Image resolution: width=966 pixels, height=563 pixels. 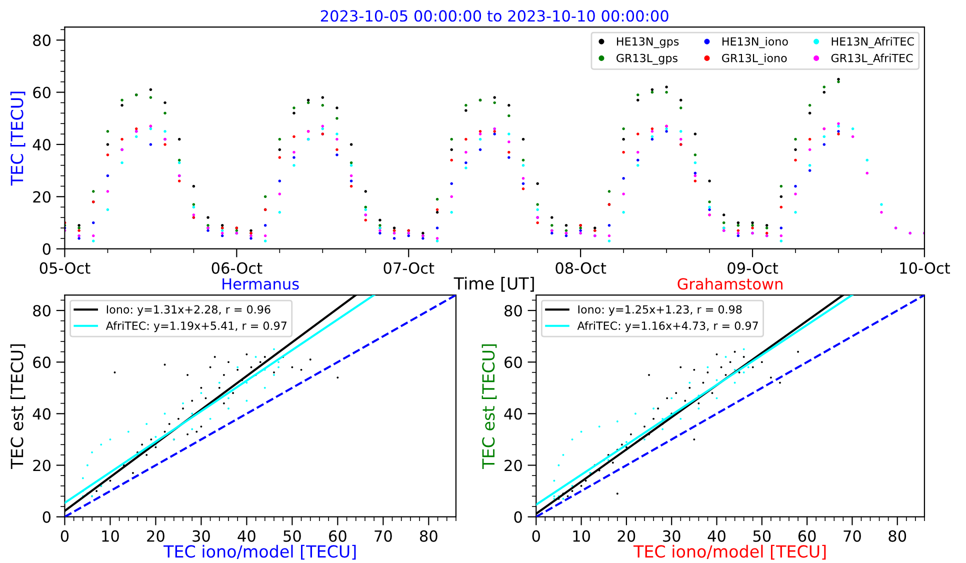 What do you see at coordinates (925, 268) in the screenshot?
I see `x-tick-label: 10-Oct` at bounding box center [925, 268].